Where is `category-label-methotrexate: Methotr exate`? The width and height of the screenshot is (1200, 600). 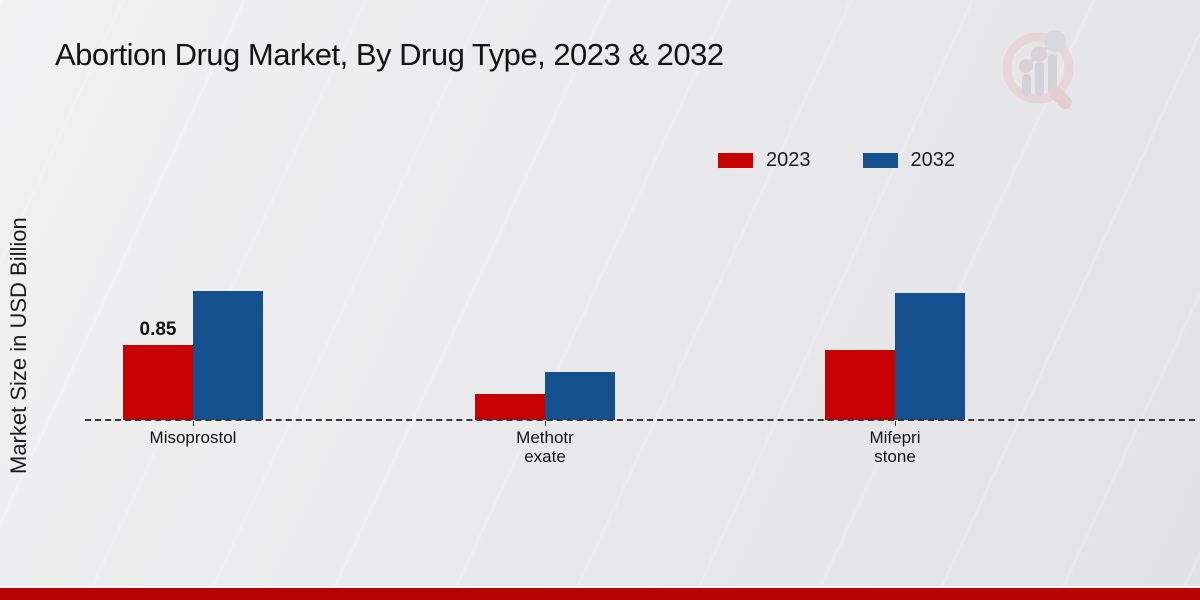 category-label-methotrexate: Methotr exate is located at coordinates (545, 447).